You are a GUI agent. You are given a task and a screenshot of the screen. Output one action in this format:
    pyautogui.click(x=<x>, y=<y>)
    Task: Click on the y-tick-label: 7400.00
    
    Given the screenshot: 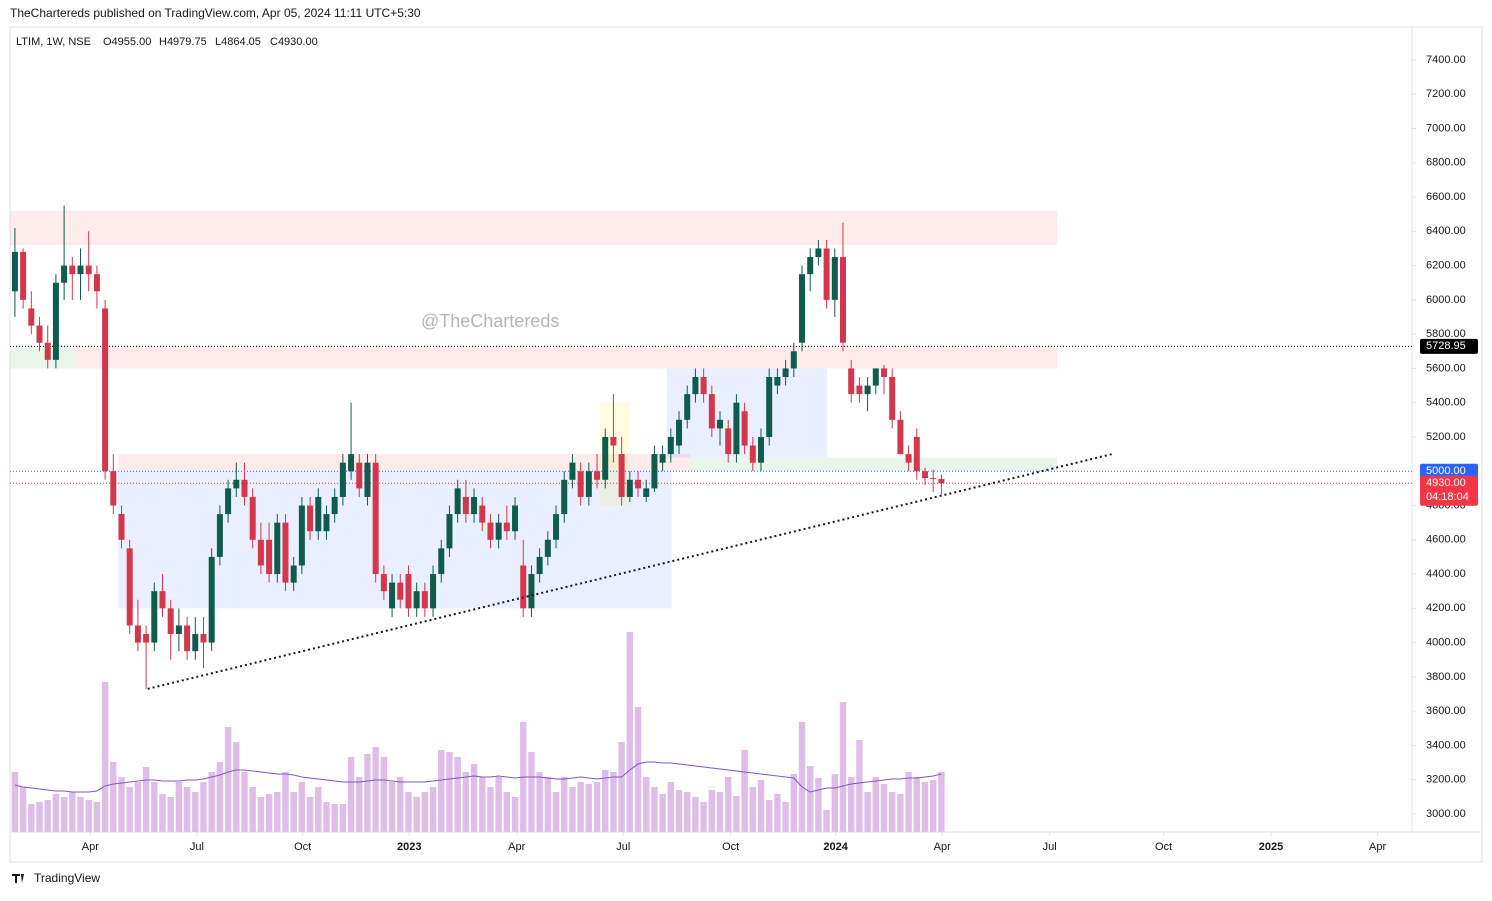 What is the action you would take?
    pyautogui.click(x=1446, y=60)
    